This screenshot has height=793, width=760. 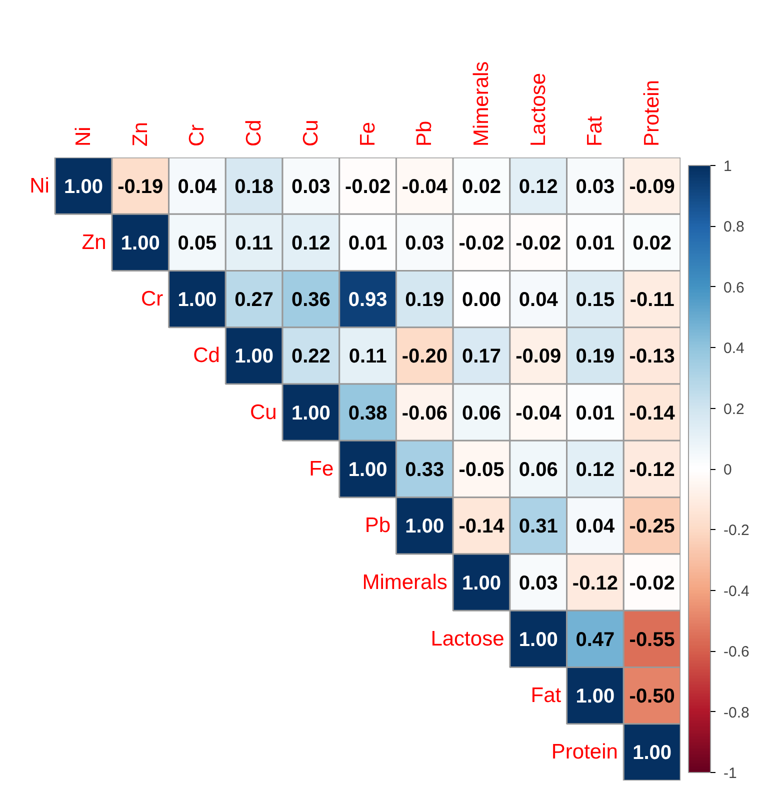 I want to click on color-bar-label: 0.4, so click(x=734, y=349).